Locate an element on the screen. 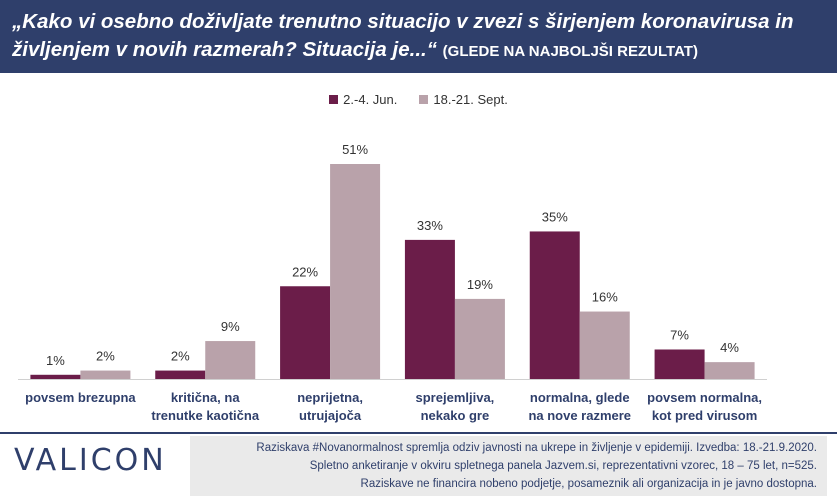  legend-item-series-2: 18.-21. Sept. is located at coordinates (463, 99).